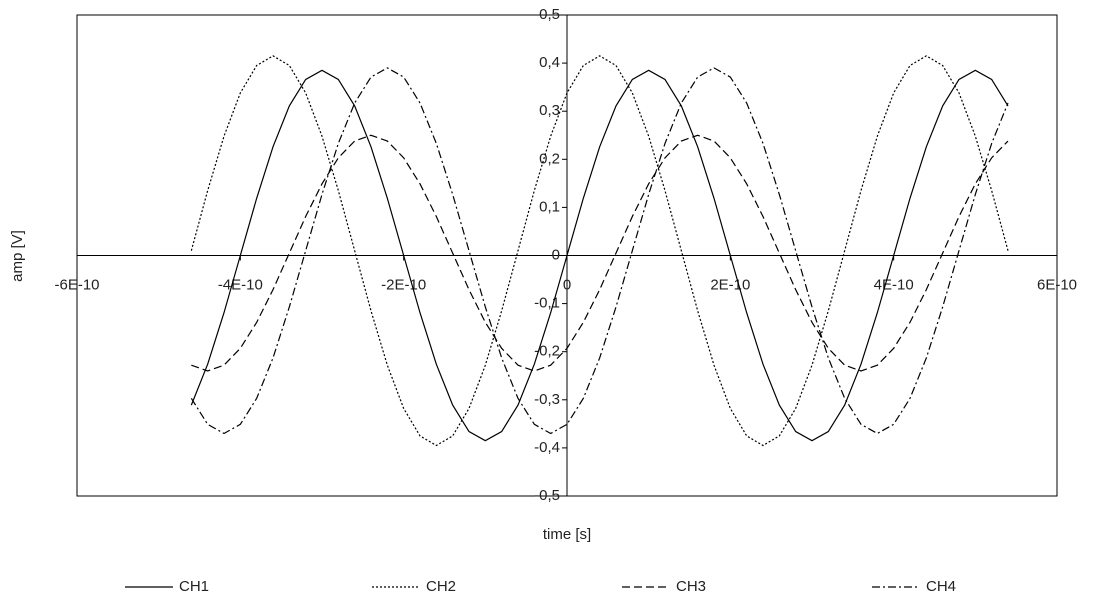  I want to click on y-tick-label: 0,1, so click(549, 206).